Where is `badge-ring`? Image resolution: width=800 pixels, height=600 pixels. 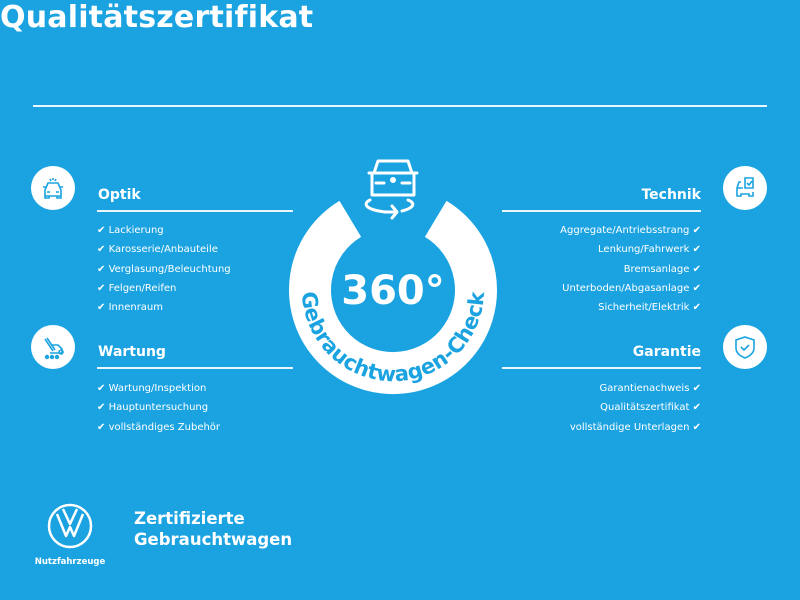 badge-ring is located at coordinates (393, 297).